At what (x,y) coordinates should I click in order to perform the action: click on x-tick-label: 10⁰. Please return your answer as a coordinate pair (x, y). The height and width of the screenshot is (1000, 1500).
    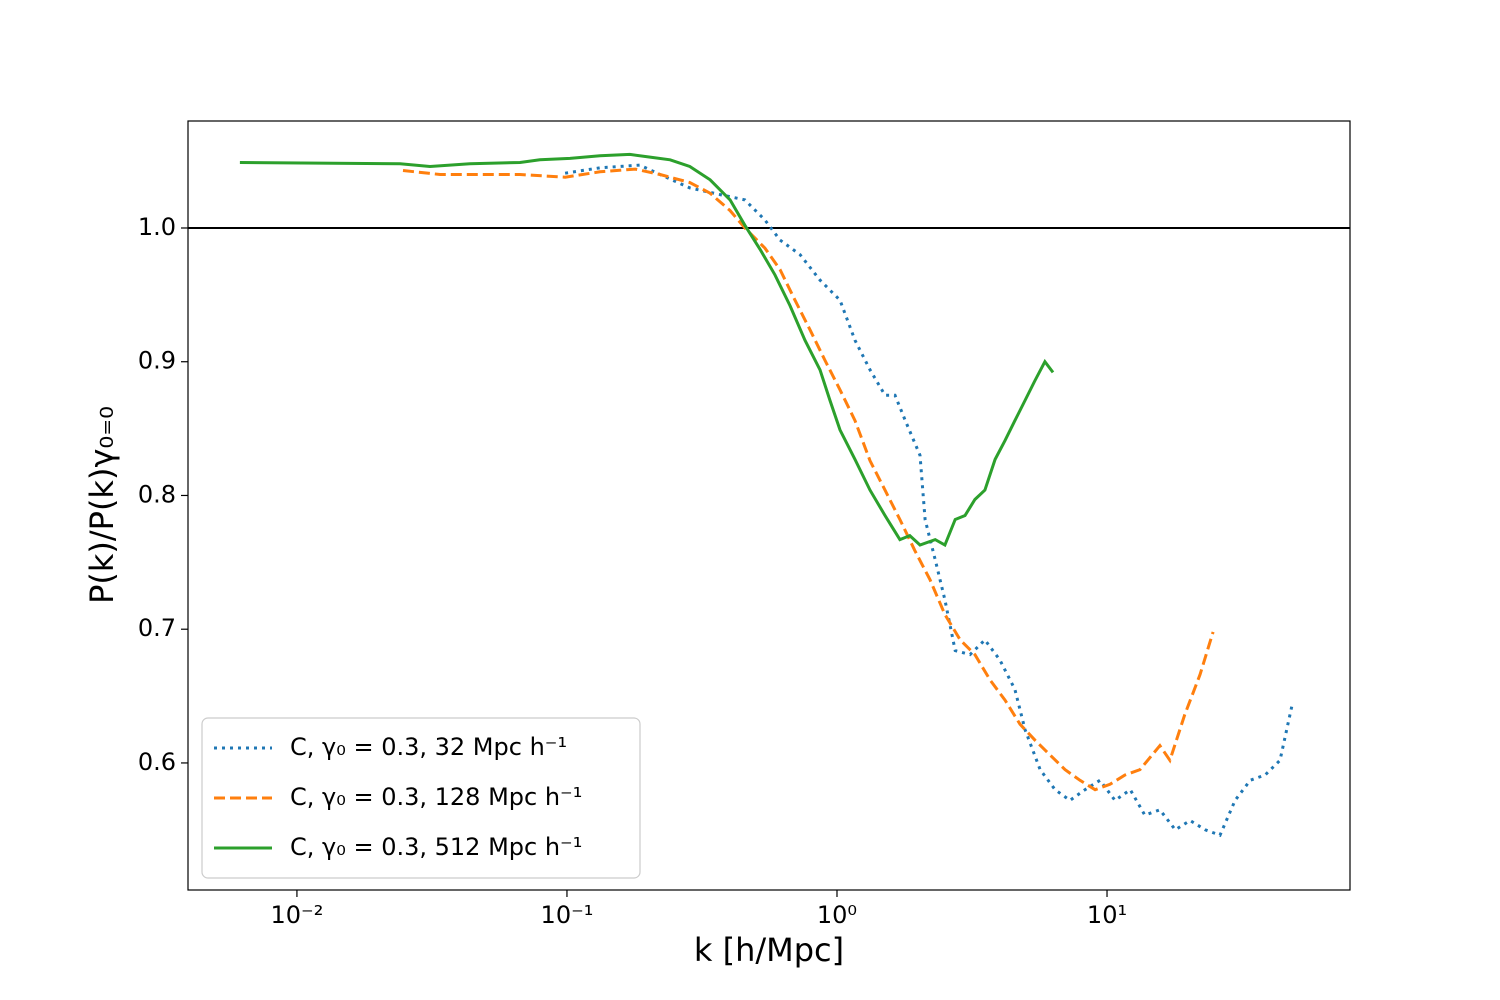
    Looking at the image, I should click on (837, 915).